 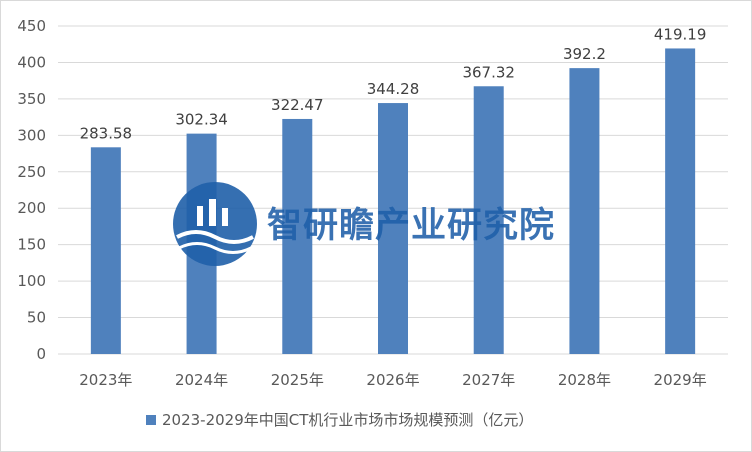 What do you see at coordinates (297, 380) in the screenshot?
I see `x-tick-label: 2025年` at bounding box center [297, 380].